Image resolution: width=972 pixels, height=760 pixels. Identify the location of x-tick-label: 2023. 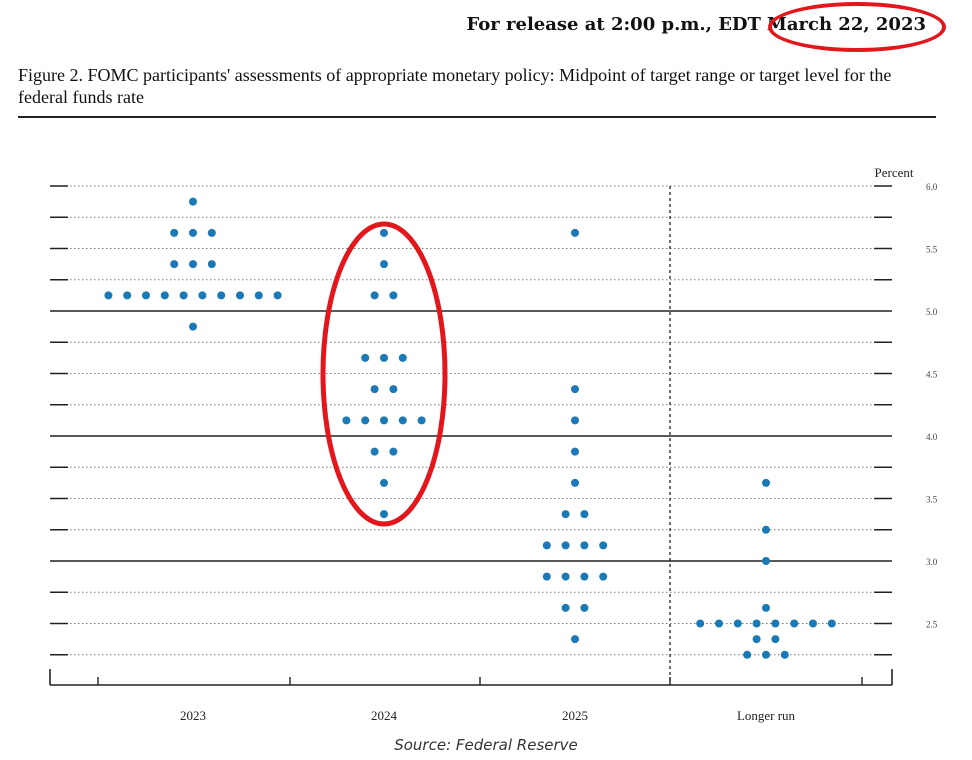
(193, 715).